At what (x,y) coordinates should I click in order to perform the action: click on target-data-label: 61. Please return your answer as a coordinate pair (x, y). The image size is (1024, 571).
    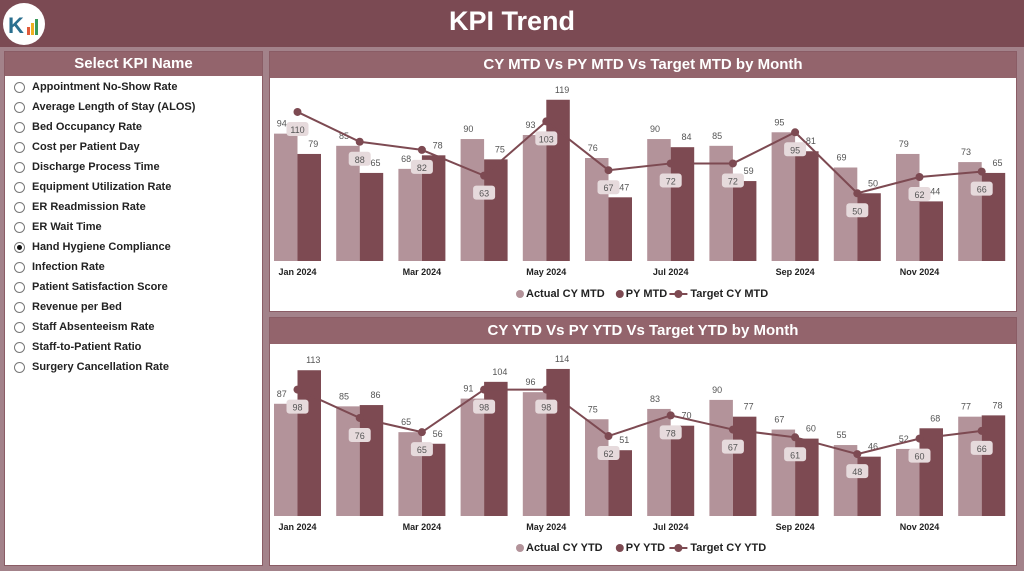
    Looking at the image, I should click on (795, 455).